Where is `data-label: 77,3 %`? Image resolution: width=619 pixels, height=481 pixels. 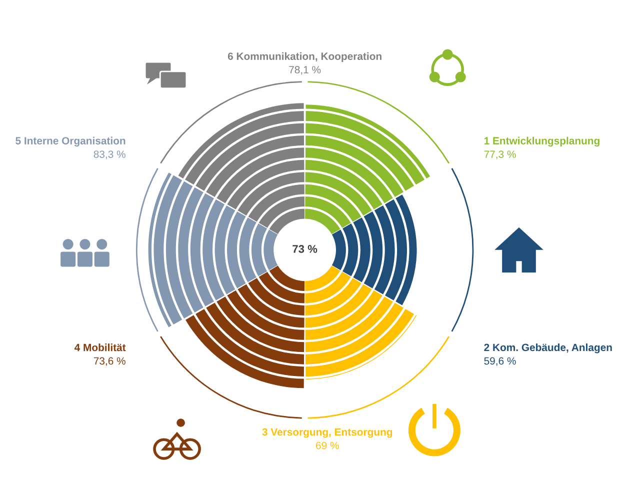
data-label: 77,3 % is located at coordinates (500, 155).